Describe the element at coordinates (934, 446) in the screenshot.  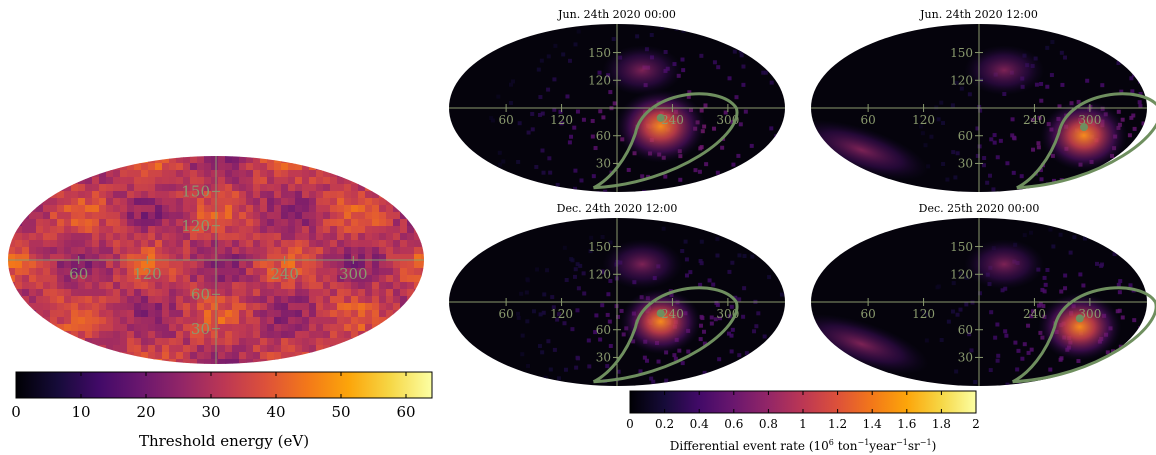
I see `label-text: )` at that location.